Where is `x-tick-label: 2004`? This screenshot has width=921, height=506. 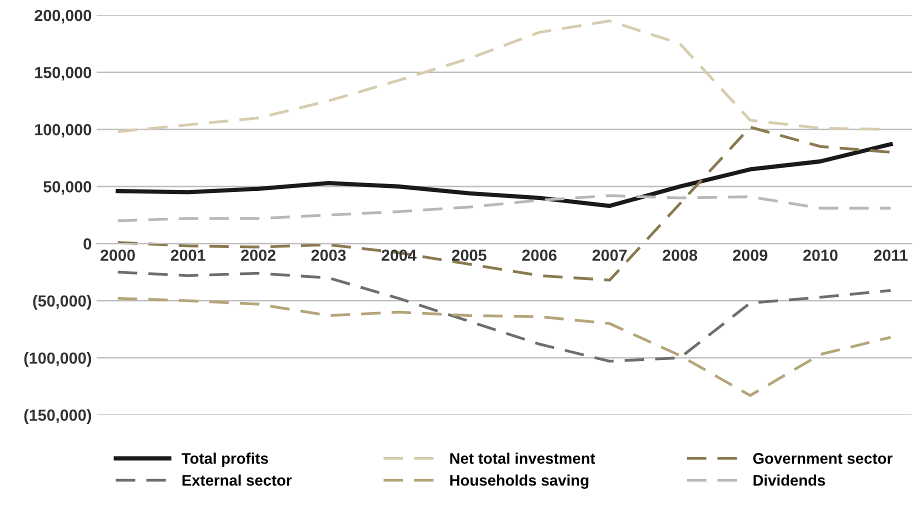
x-tick-label: 2004 is located at coordinates (399, 255).